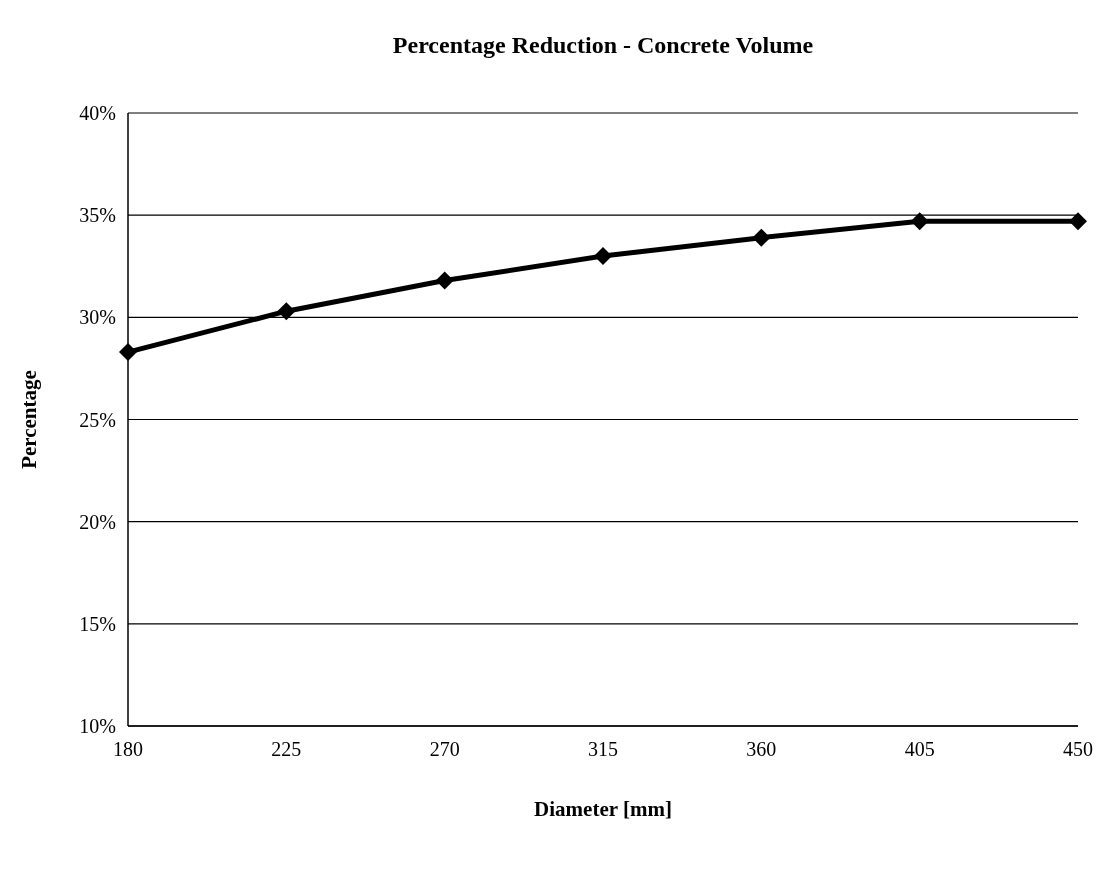 Image resolution: width=1118 pixels, height=874 pixels. I want to click on y-tick-label: 15%, so click(97, 623).